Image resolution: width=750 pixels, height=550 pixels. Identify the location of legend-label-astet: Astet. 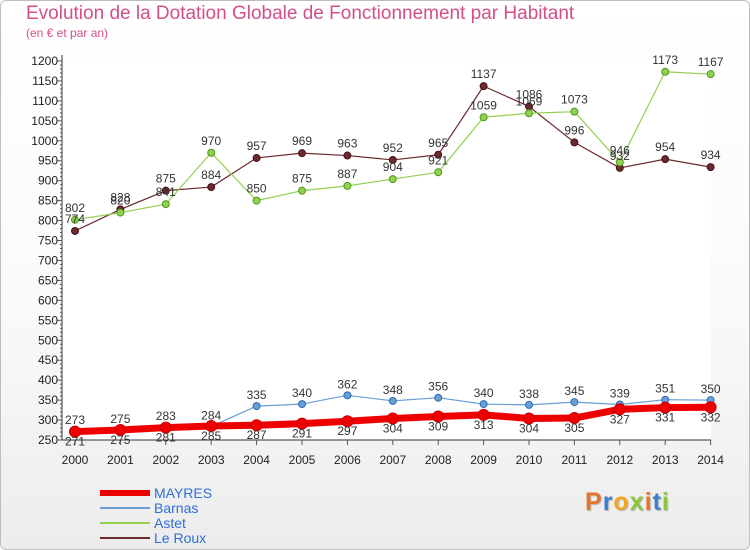
(170, 523).